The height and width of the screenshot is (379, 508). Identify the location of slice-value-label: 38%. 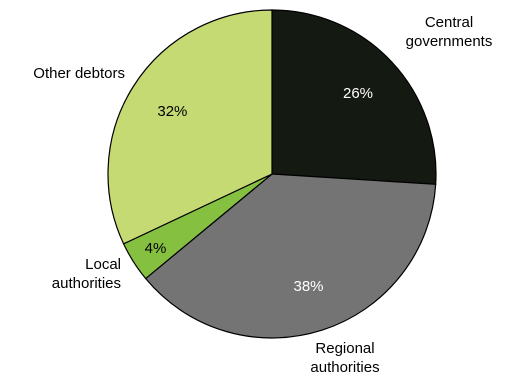
(308, 286).